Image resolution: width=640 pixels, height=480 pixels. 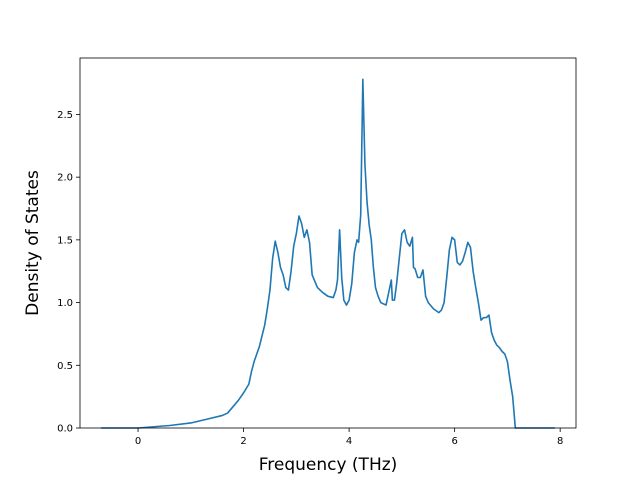 What do you see at coordinates (65, 303) in the screenshot?
I see `y-tick-label: 1.0` at bounding box center [65, 303].